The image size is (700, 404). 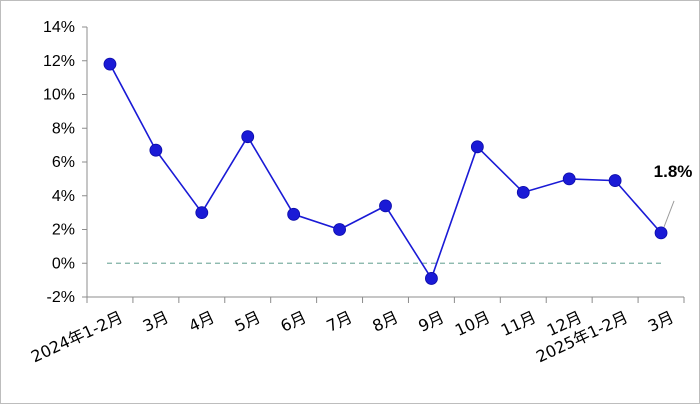 What do you see at coordinates (673, 195) in the screenshot?
I see `annotations: 1.8%` at bounding box center [673, 195].